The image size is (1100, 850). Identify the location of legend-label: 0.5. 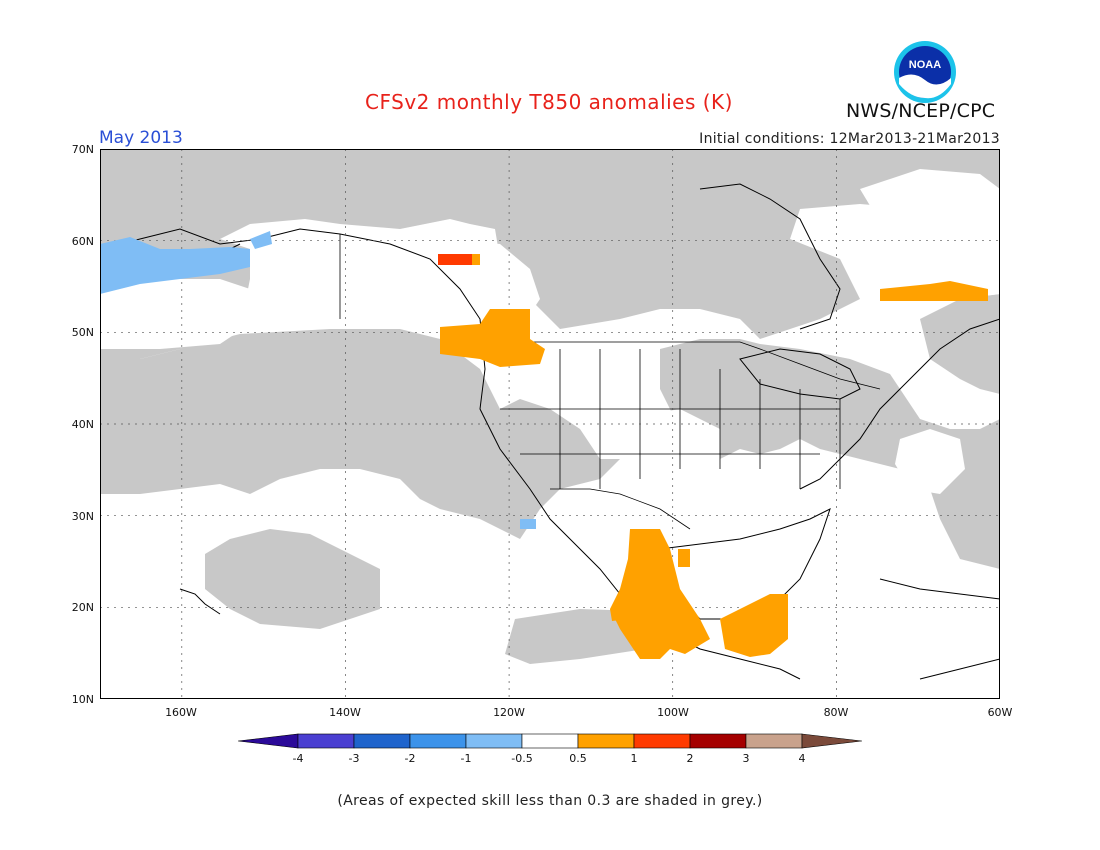
(578, 758).